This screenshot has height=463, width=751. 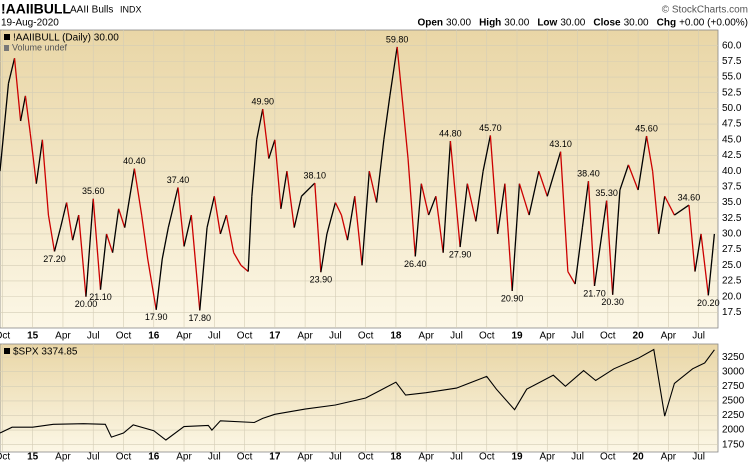 I want to click on y-tick-label: 60.0, so click(x=732, y=45).